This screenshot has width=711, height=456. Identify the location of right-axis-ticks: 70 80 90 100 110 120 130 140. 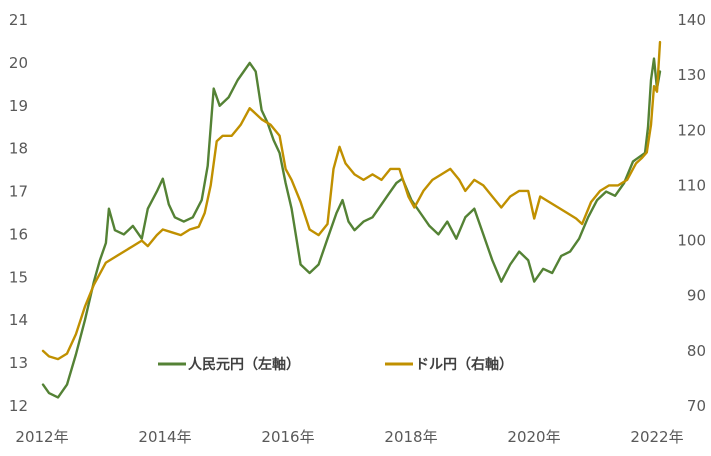
(691, 213).